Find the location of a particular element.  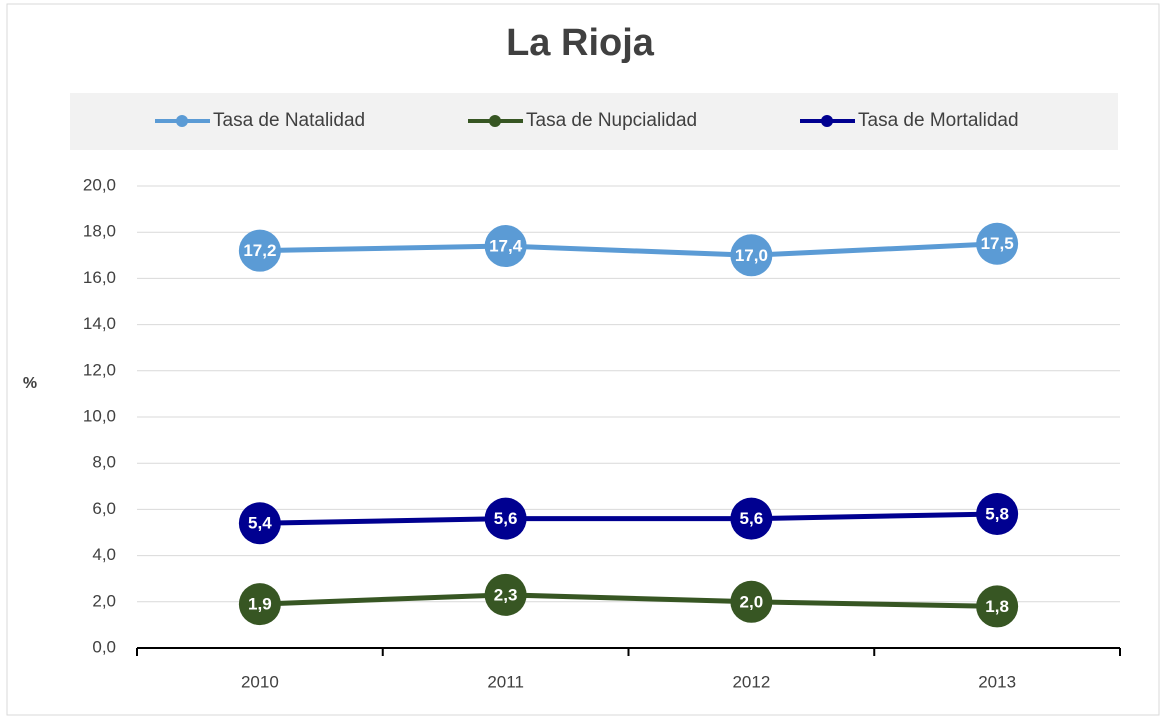

value-label: 1,8 is located at coordinates (997, 606).